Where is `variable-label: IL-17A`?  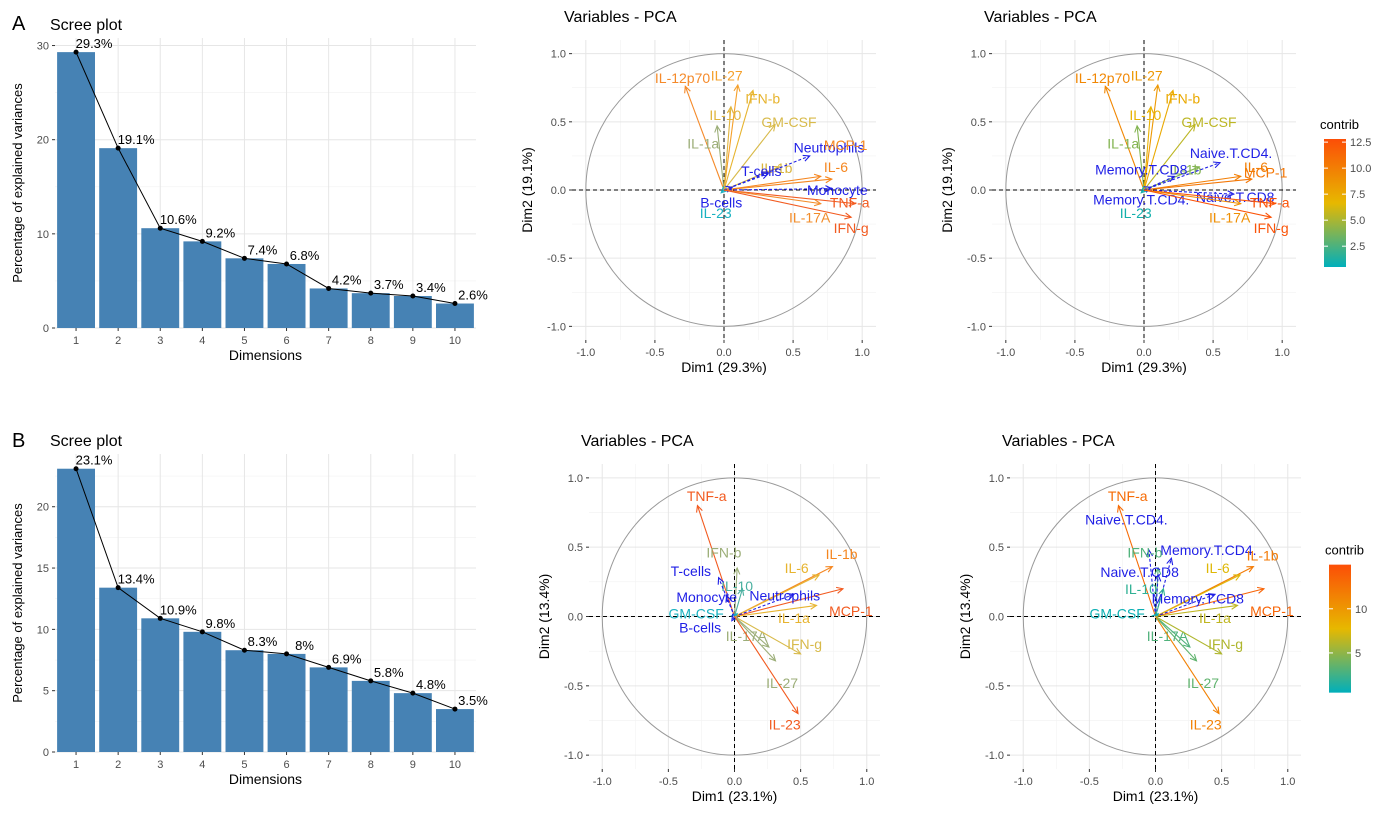 variable-label: IL-17A is located at coordinates (810, 217).